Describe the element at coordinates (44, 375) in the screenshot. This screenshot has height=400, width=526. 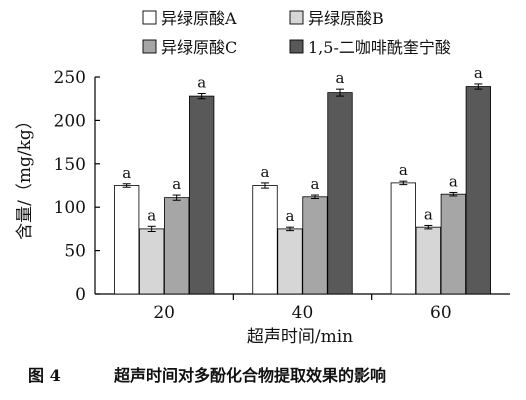
I see `caption-number: 图 4` at that location.